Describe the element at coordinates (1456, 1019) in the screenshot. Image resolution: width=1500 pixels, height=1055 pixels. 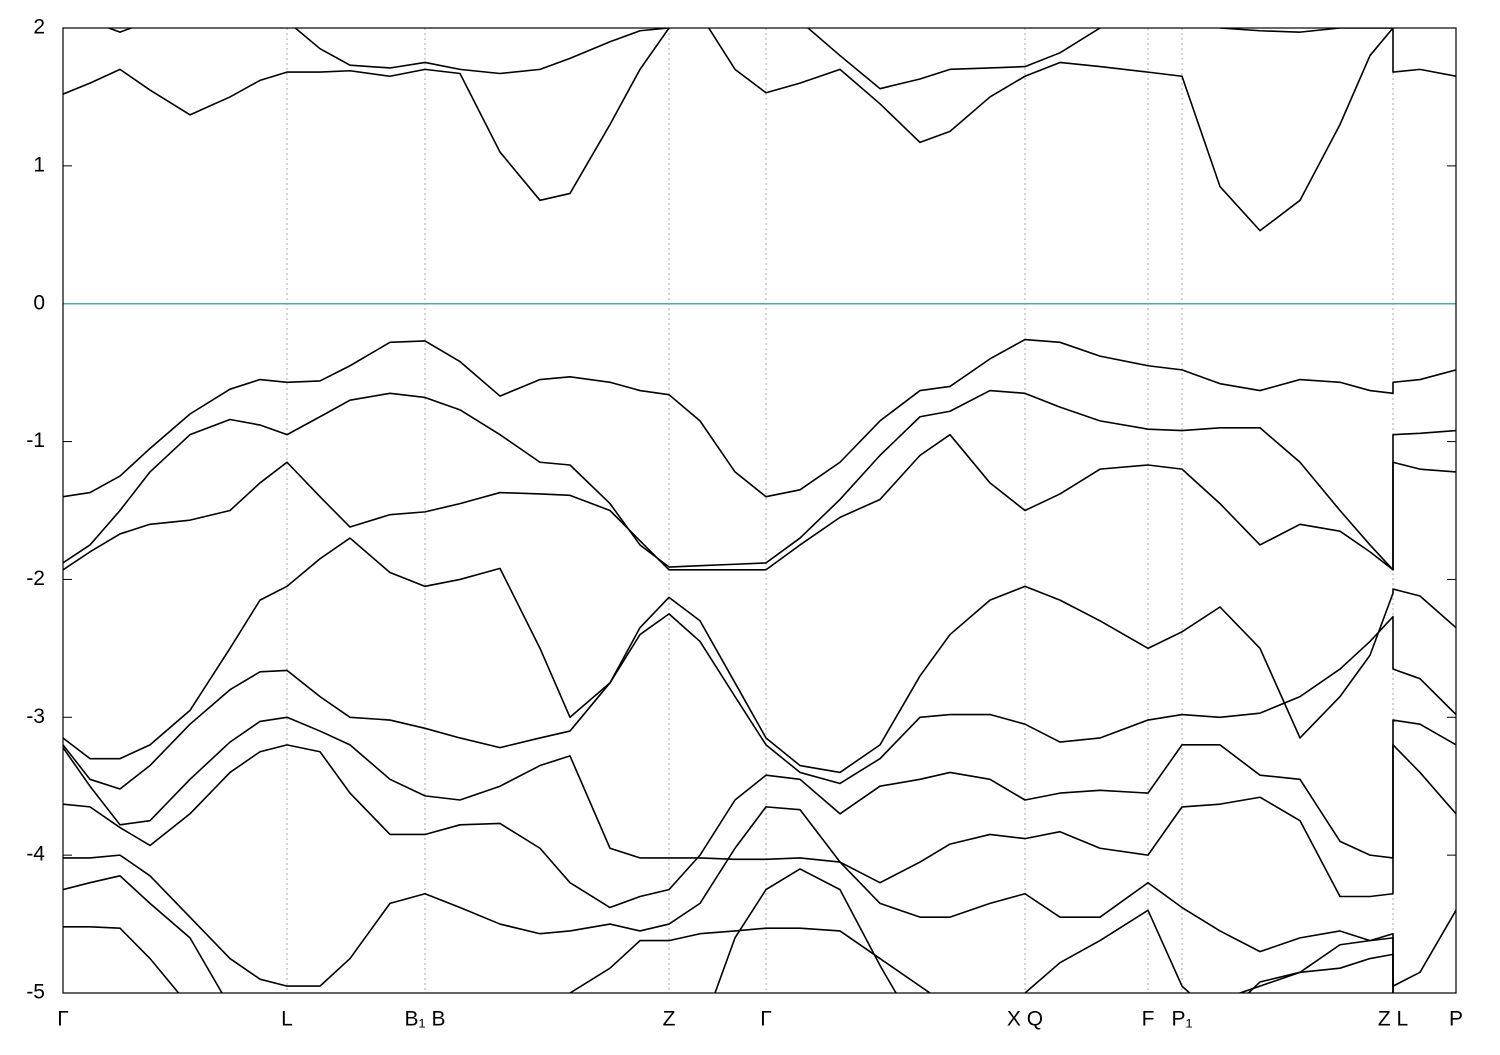
I see `x-tick-label: P` at that location.